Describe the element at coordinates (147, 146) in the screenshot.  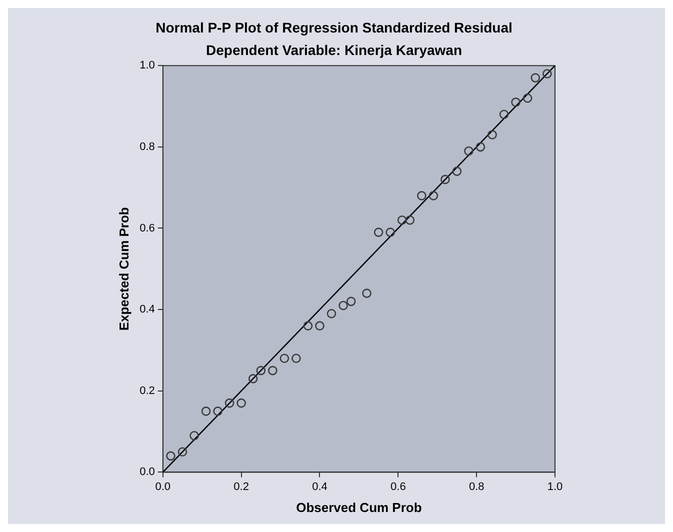
I see `y-tick-label: 0.8` at that location.